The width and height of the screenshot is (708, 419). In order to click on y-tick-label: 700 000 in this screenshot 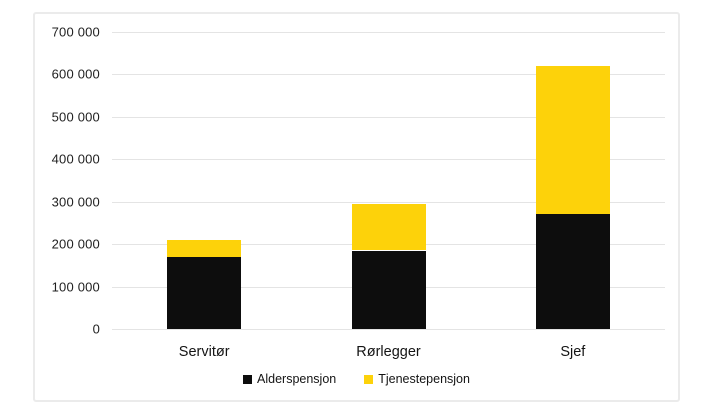, I will do `click(75, 32)`.